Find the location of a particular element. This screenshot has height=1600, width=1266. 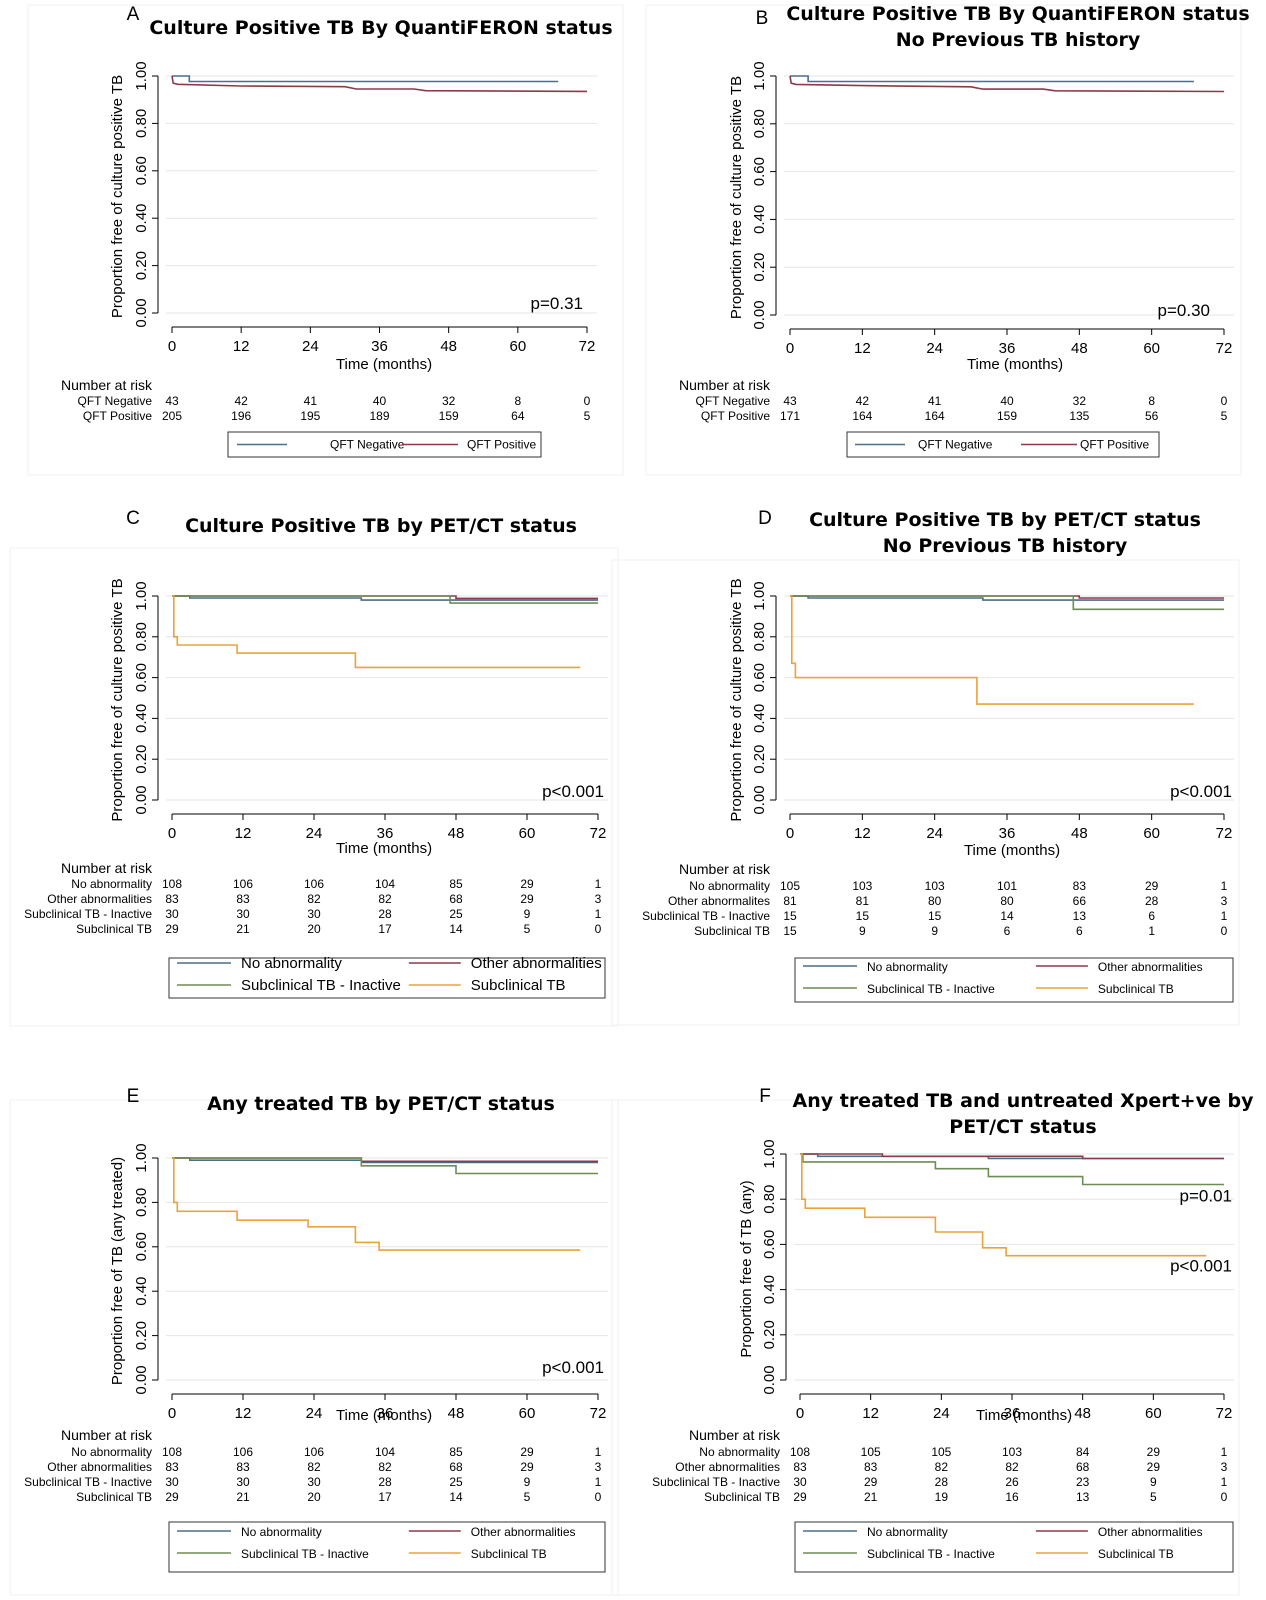

risk-value: 43 is located at coordinates (172, 401).